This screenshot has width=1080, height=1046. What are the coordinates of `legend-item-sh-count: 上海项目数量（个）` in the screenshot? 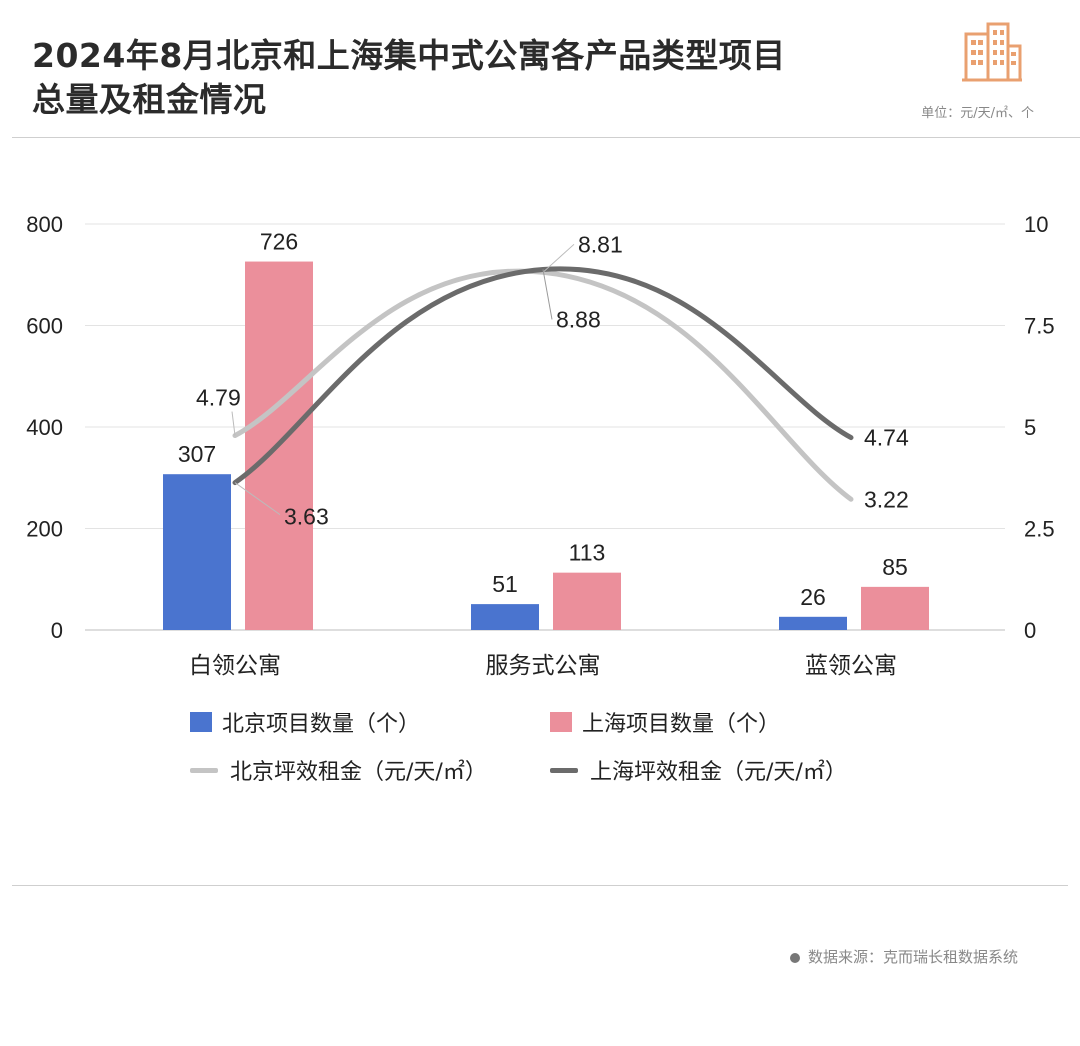 It's located at (665, 722).